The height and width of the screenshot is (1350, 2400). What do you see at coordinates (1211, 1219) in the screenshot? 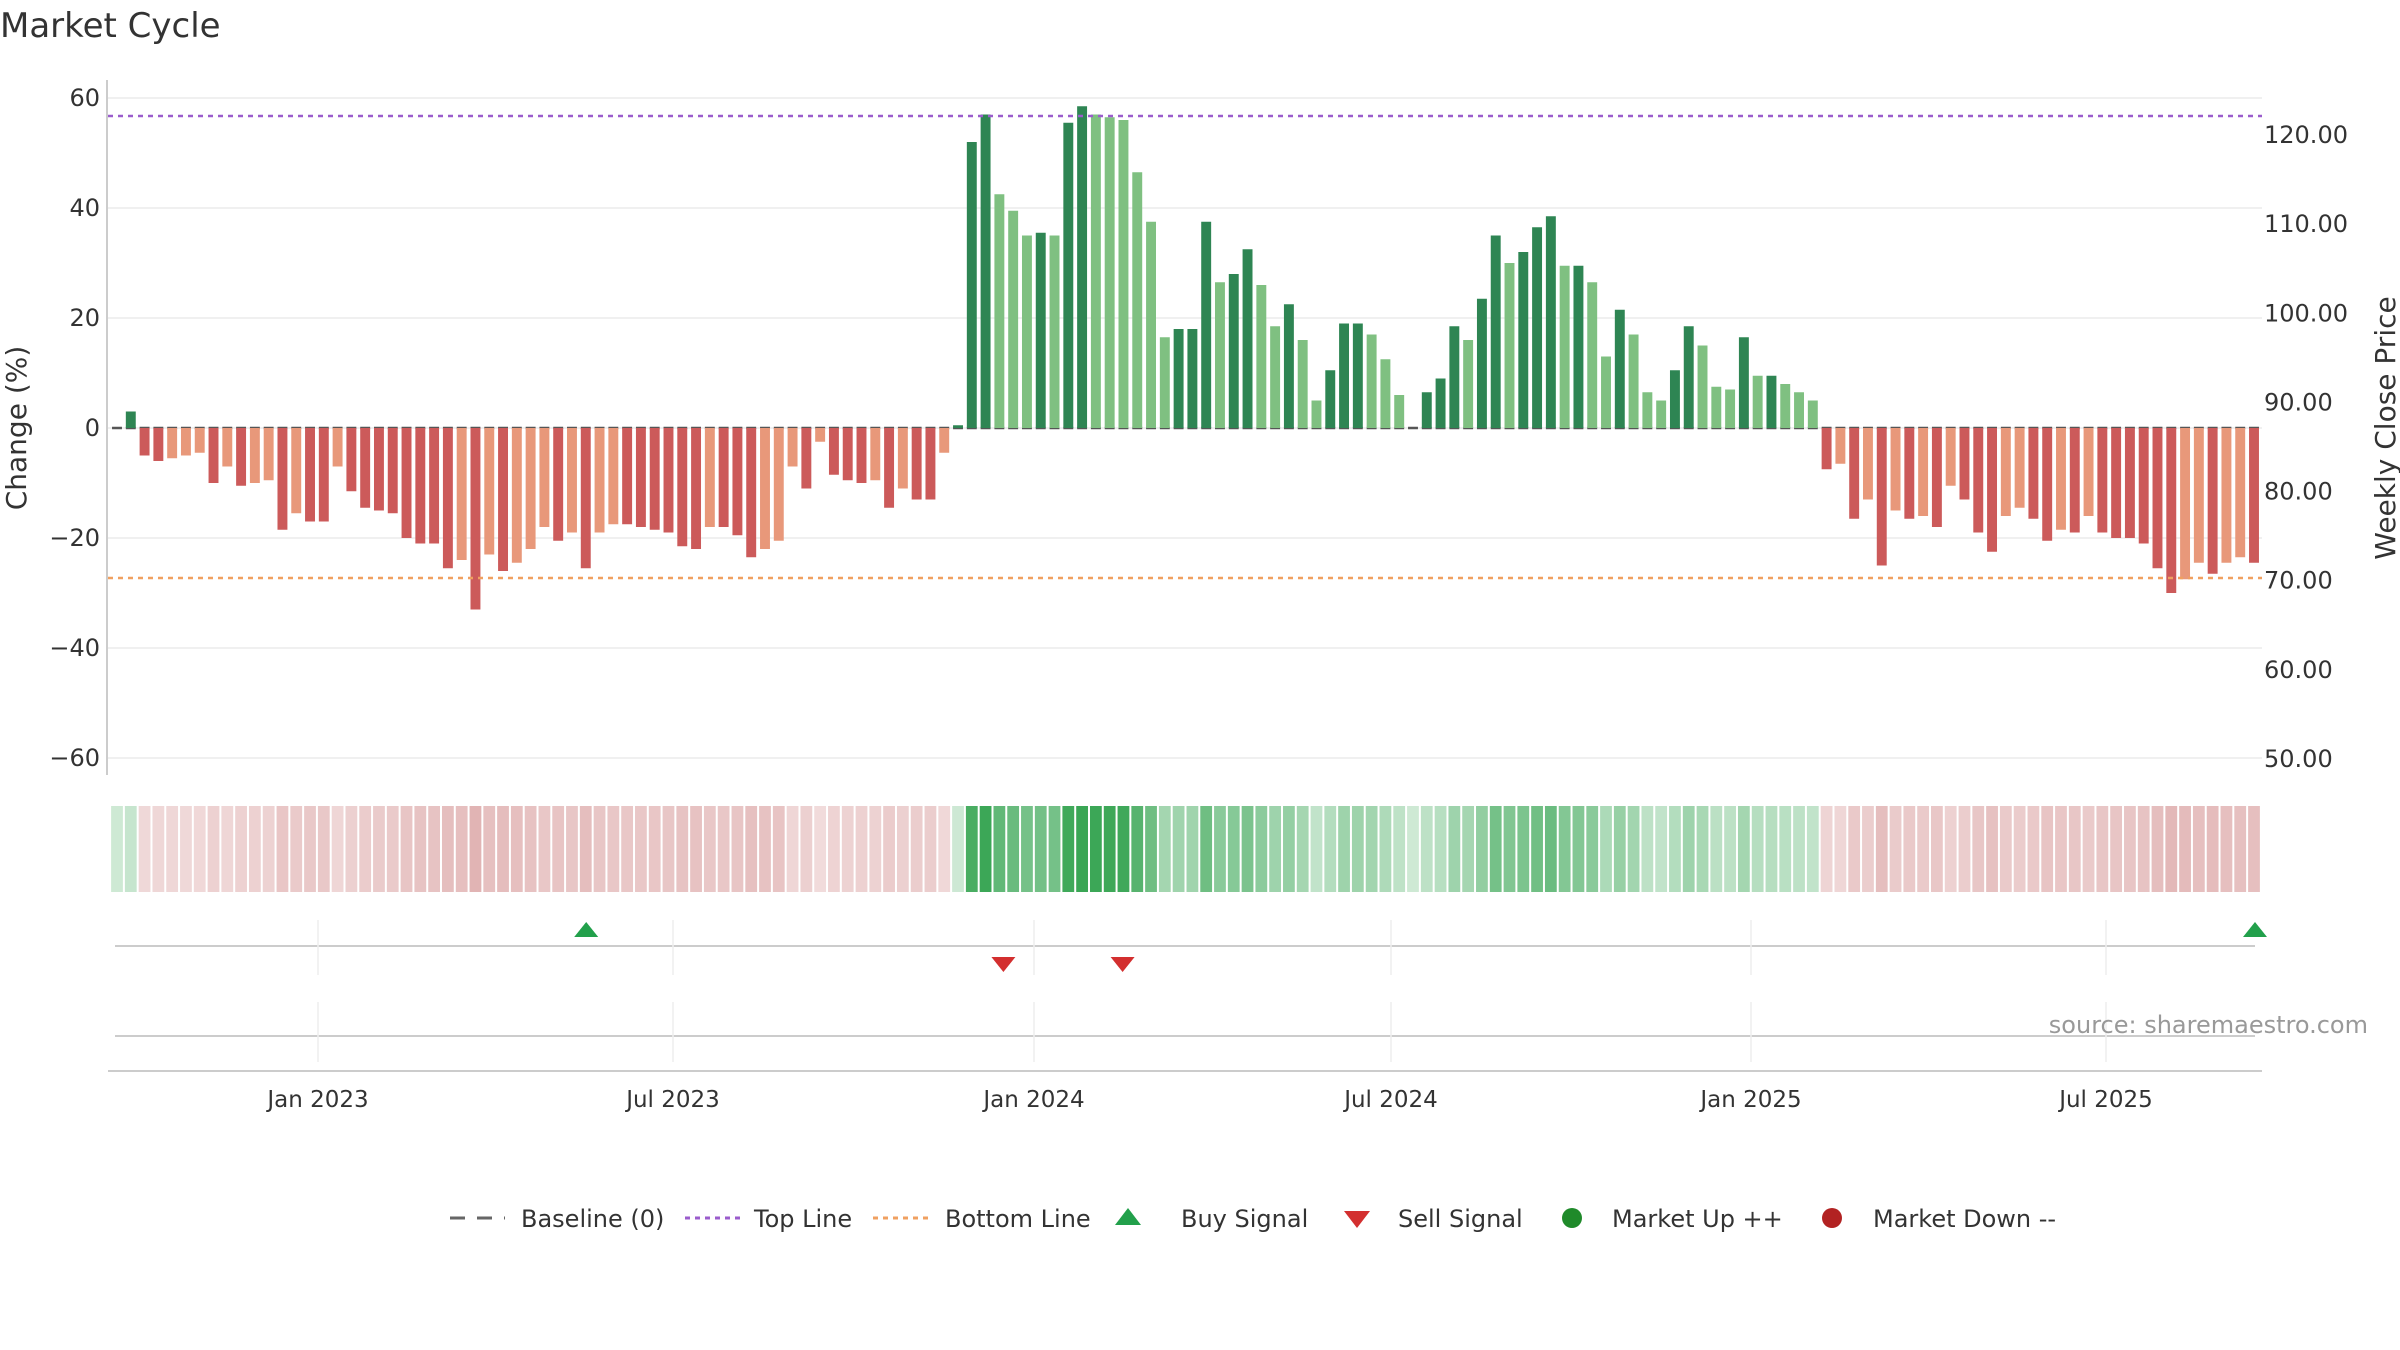
I see `legend-buy-signal: Buy Signal` at bounding box center [1211, 1219].